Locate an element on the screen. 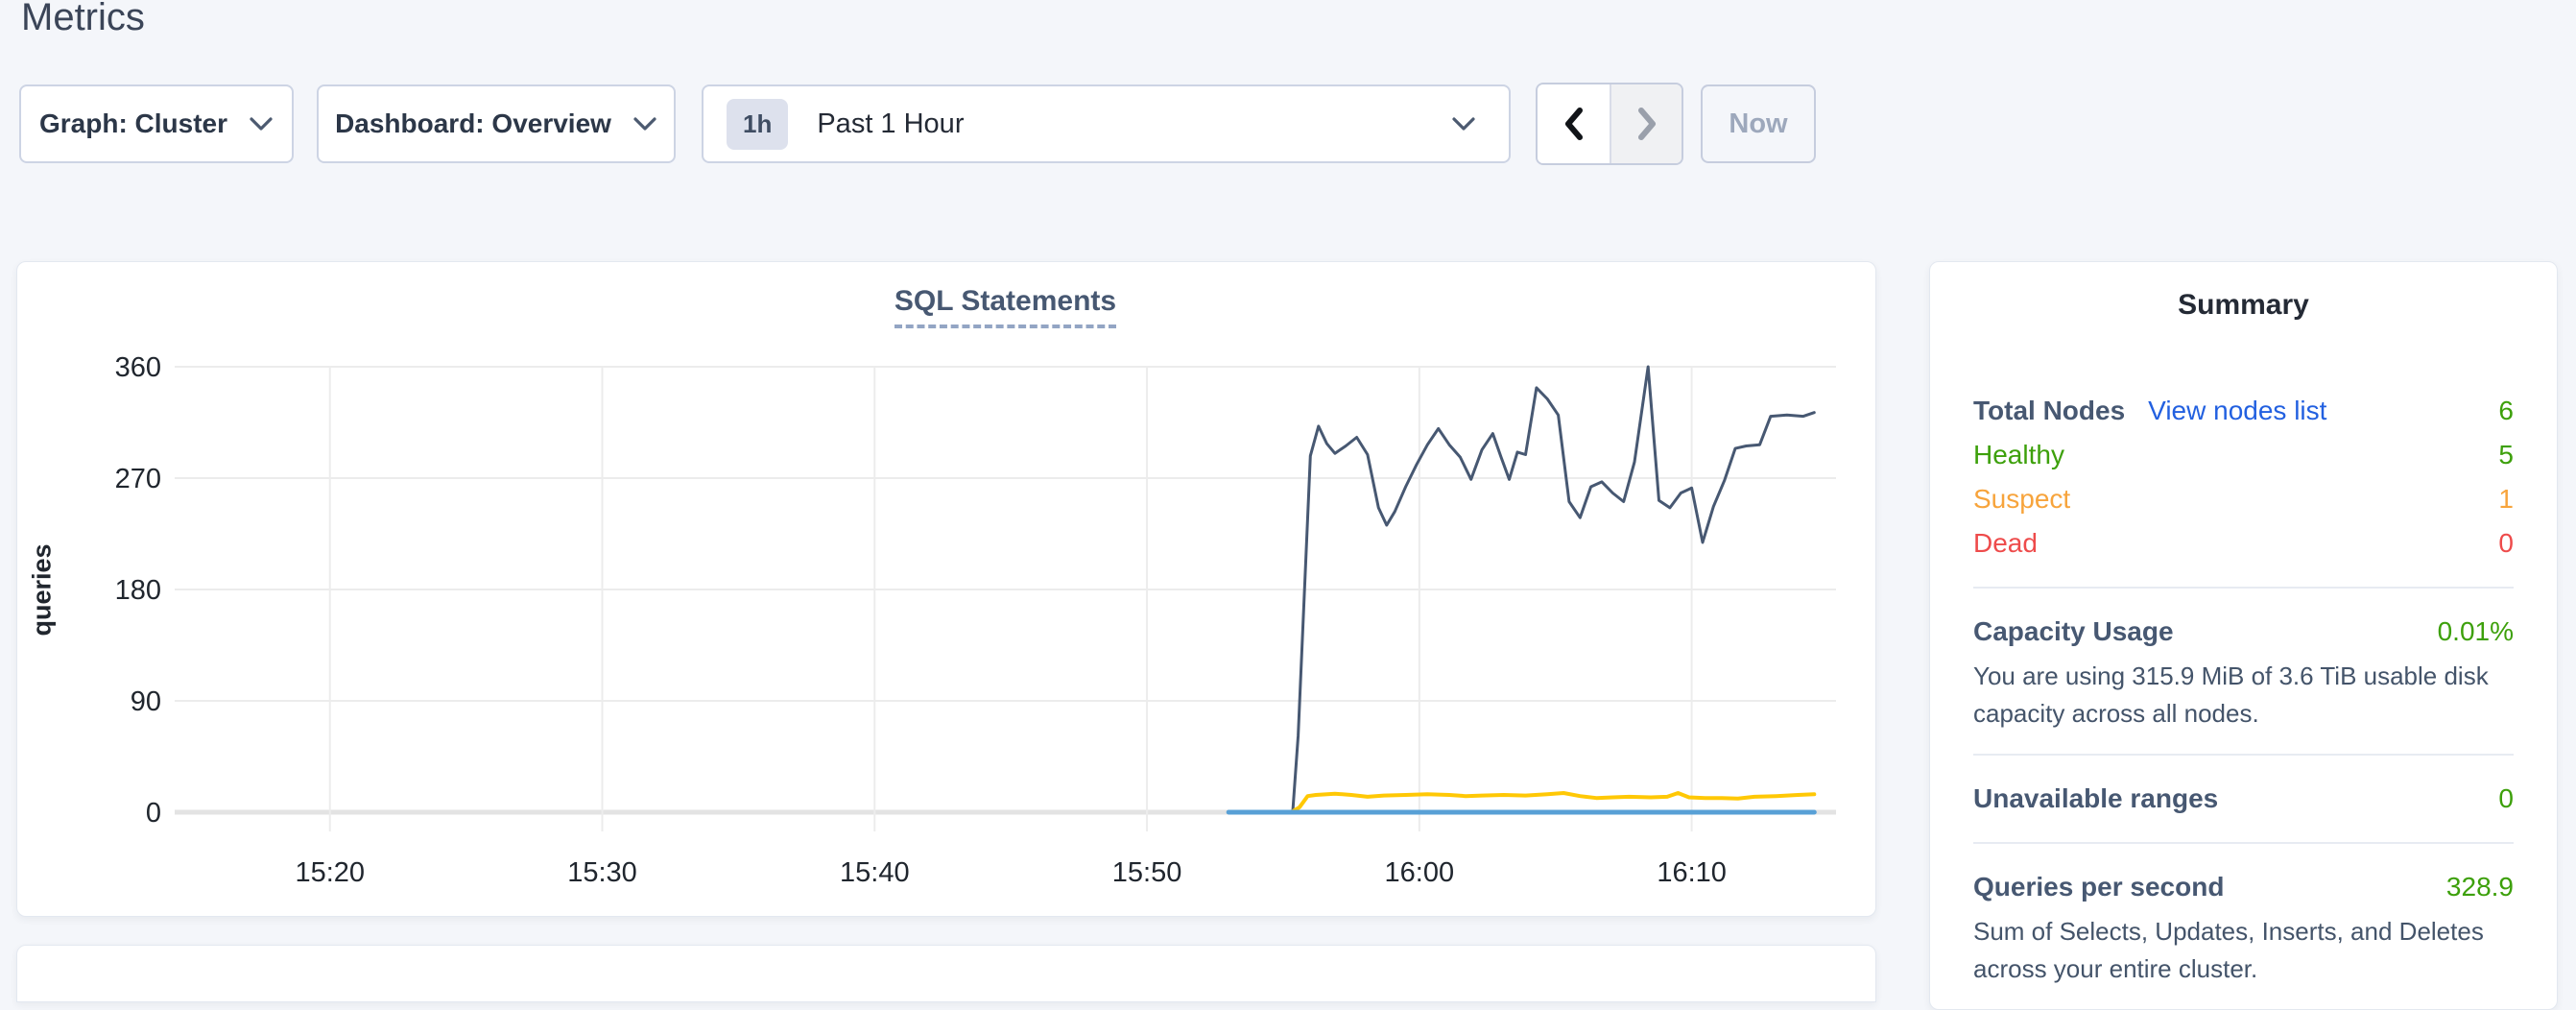 Image resolution: width=2576 pixels, height=1010 pixels. dashboard-dropdown: Dashboard: Overview is located at coordinates (497, 123).